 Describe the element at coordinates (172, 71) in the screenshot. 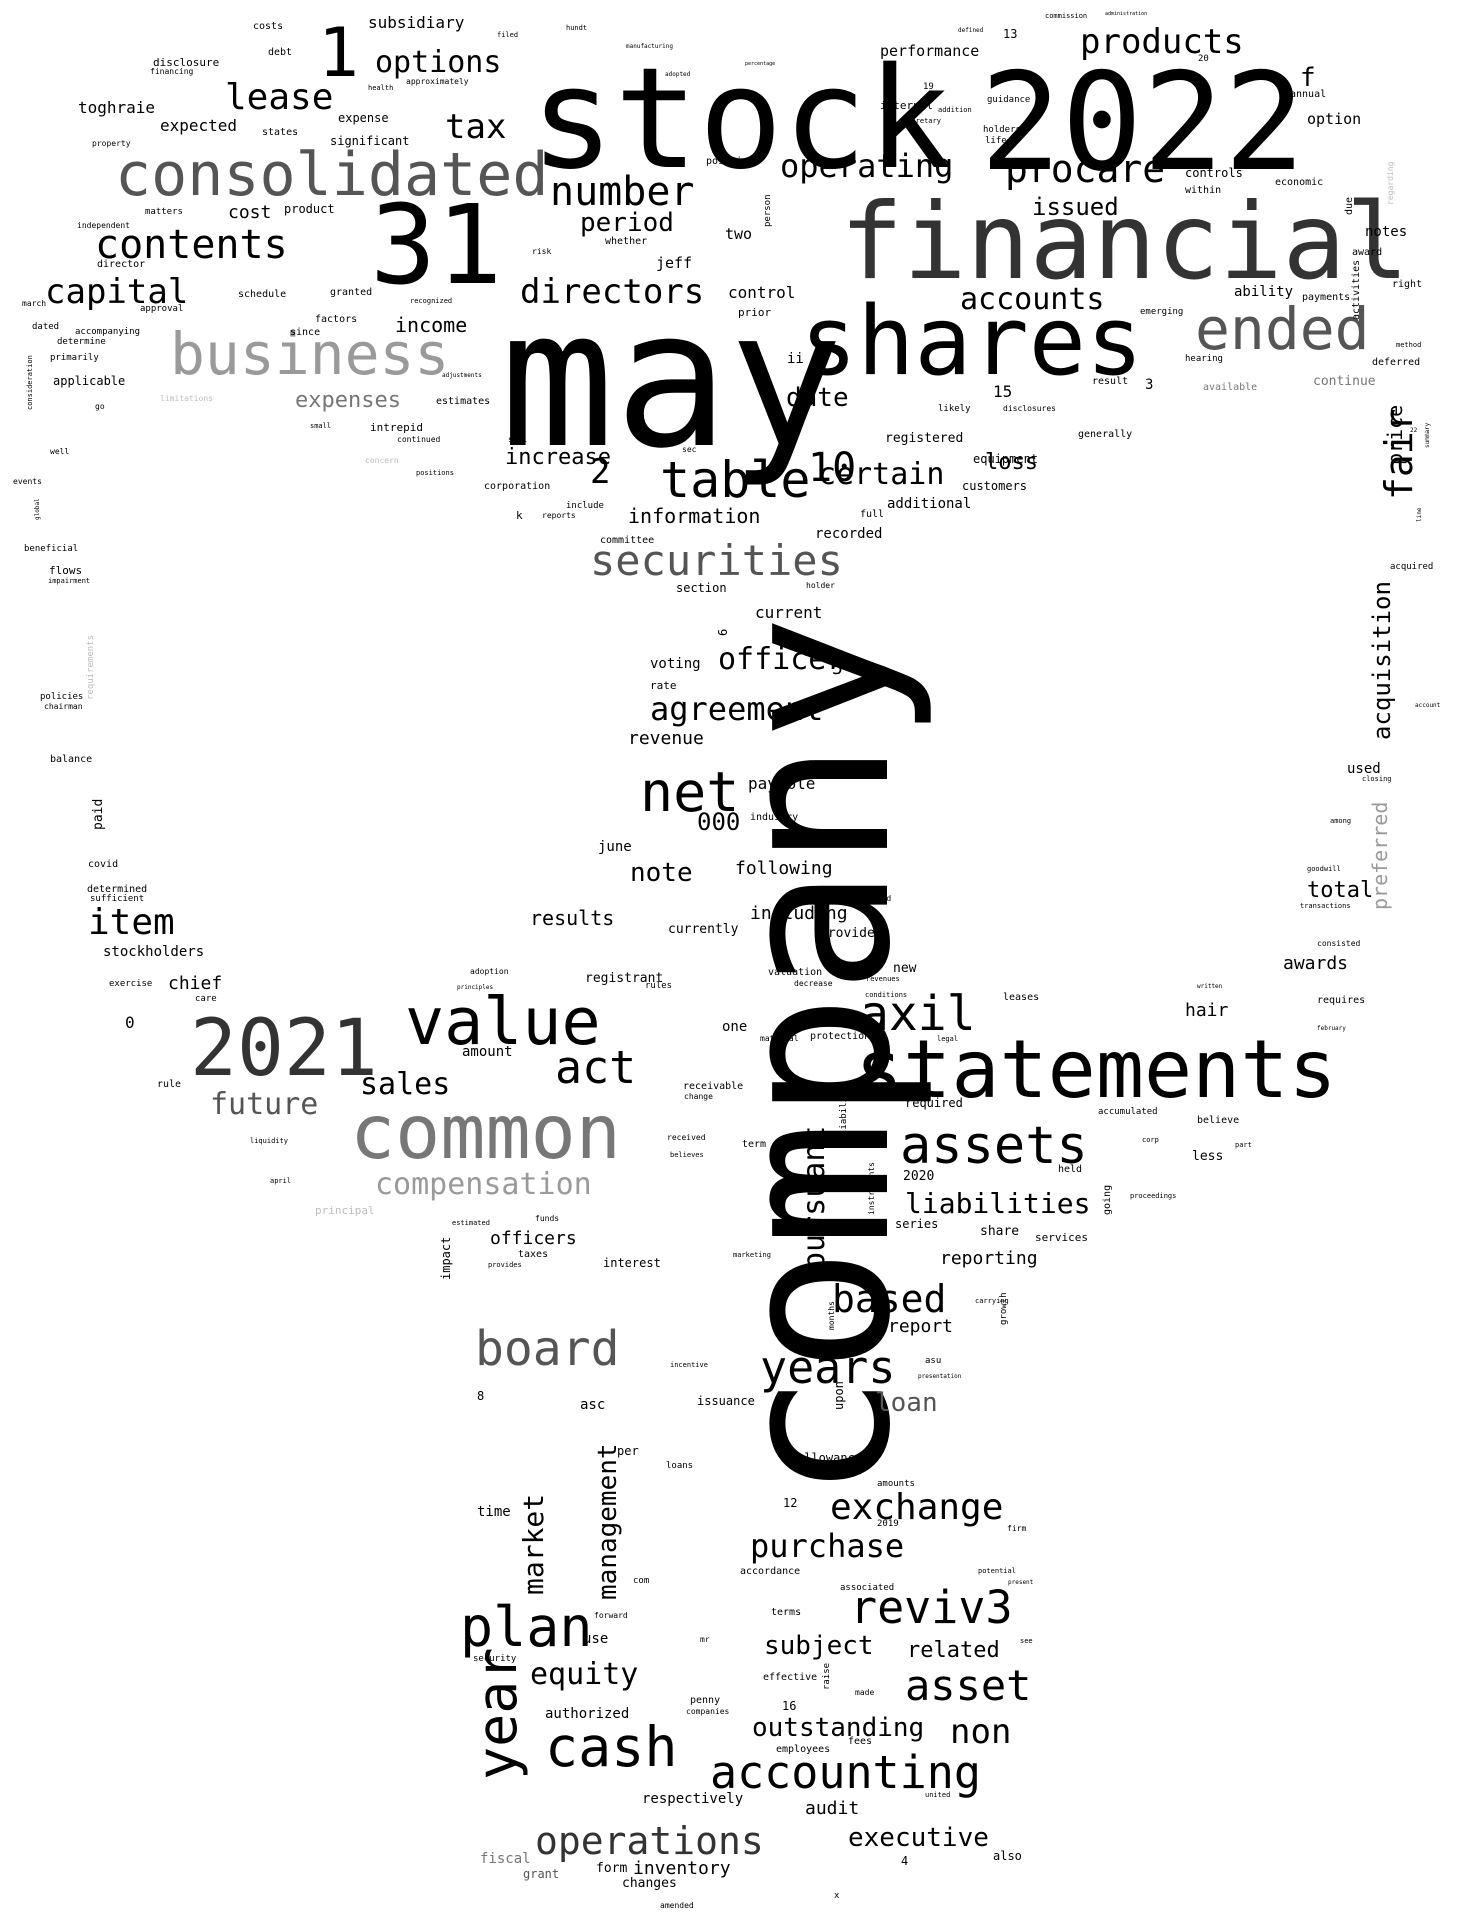

I see `word-financing: financing` at that location.